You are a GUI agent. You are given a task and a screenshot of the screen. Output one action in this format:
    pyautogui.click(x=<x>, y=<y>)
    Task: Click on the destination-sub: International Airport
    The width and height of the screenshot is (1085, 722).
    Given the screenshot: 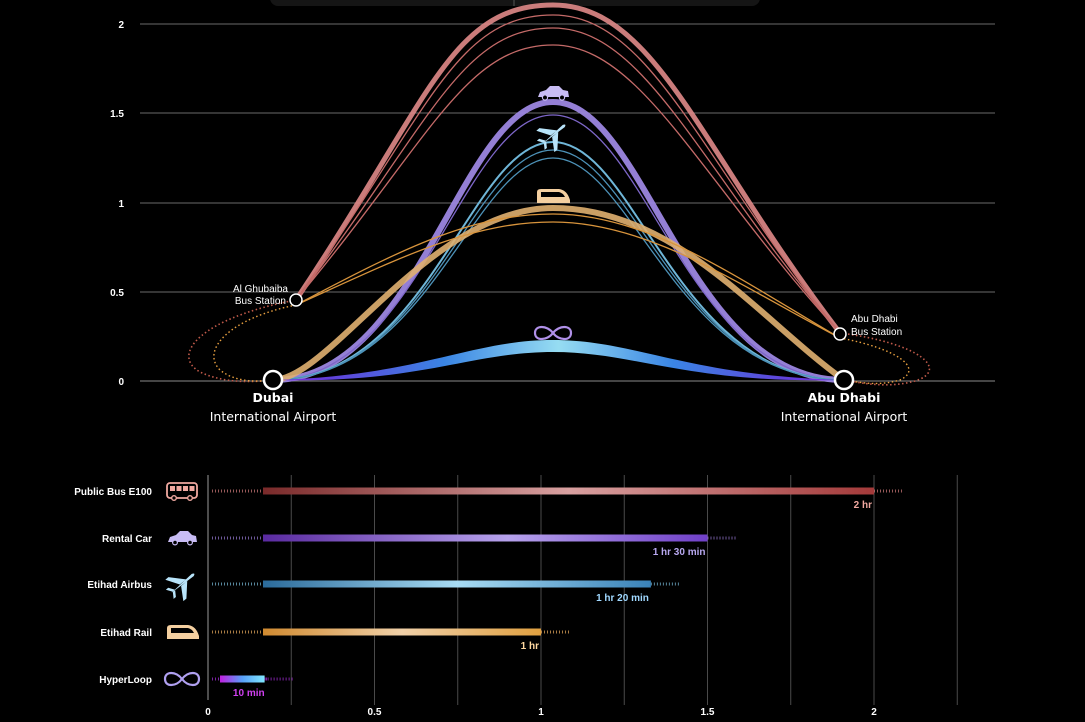 What is the action you would take?
    pyautogui.click(x=844, y=416)
    